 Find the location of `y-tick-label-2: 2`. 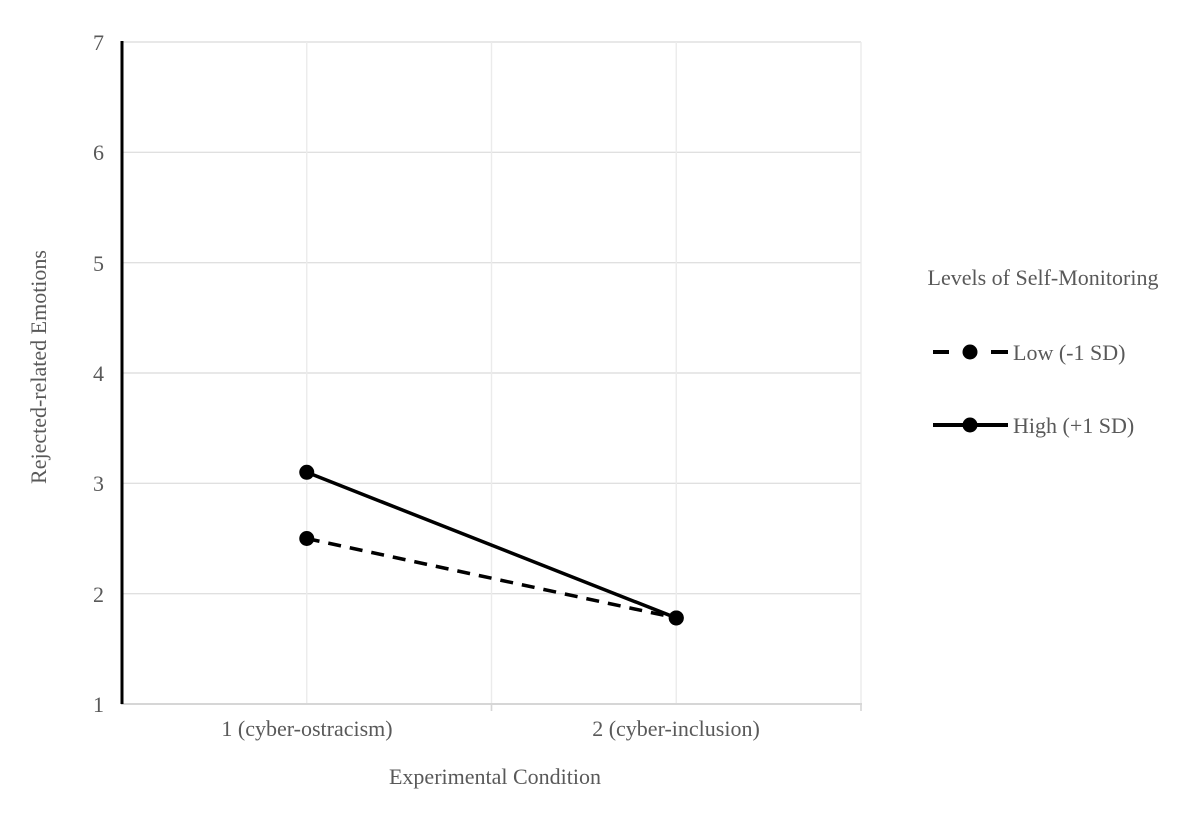

y-tick-label-2: 2 is located at coordinates (98, 594).